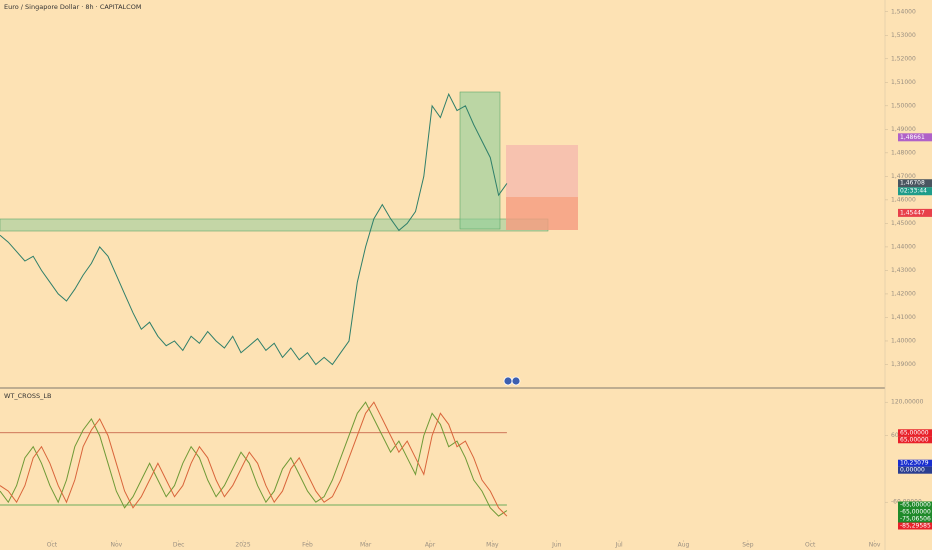  I want to click on value-label: 0,00000, so click(912, 470).